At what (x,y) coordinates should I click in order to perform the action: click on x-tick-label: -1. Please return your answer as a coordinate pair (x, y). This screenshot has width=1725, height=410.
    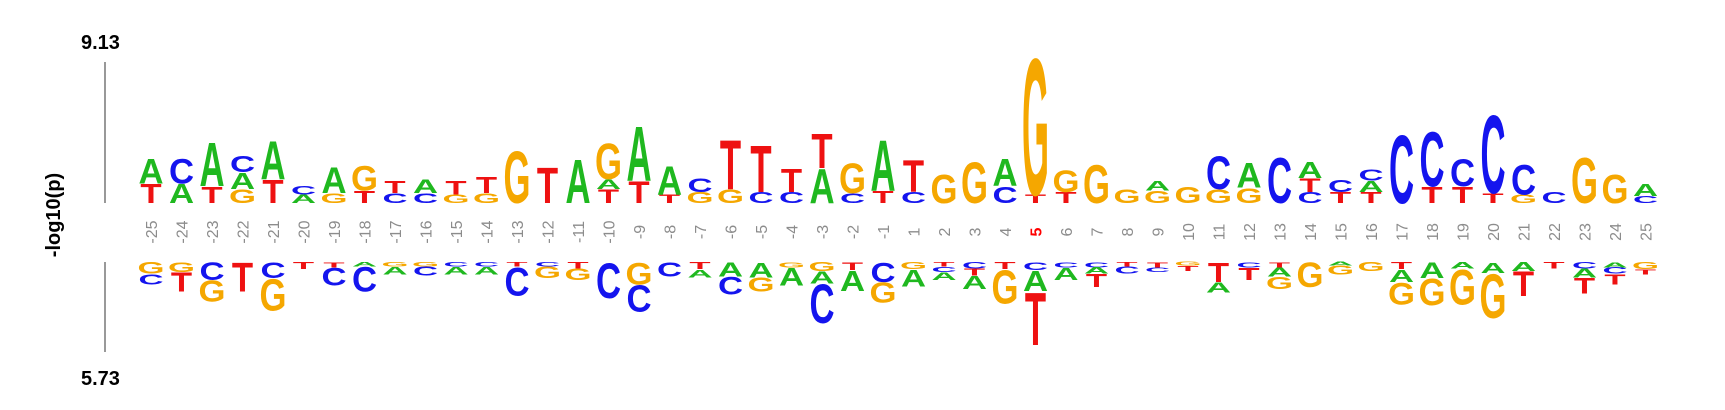
    Looking at the image, I should click on (884, 232).